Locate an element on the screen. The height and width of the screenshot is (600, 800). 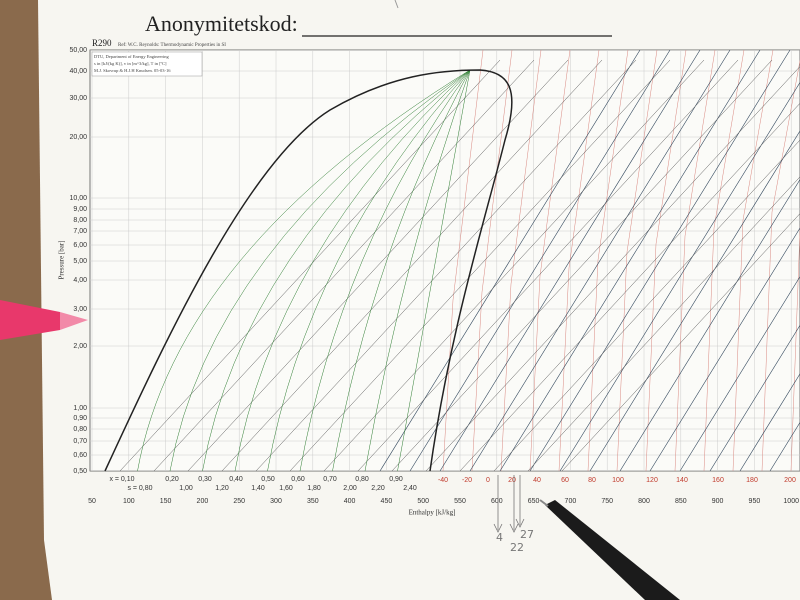
x-tick-label: 150 is located at coordinates (166, 501).